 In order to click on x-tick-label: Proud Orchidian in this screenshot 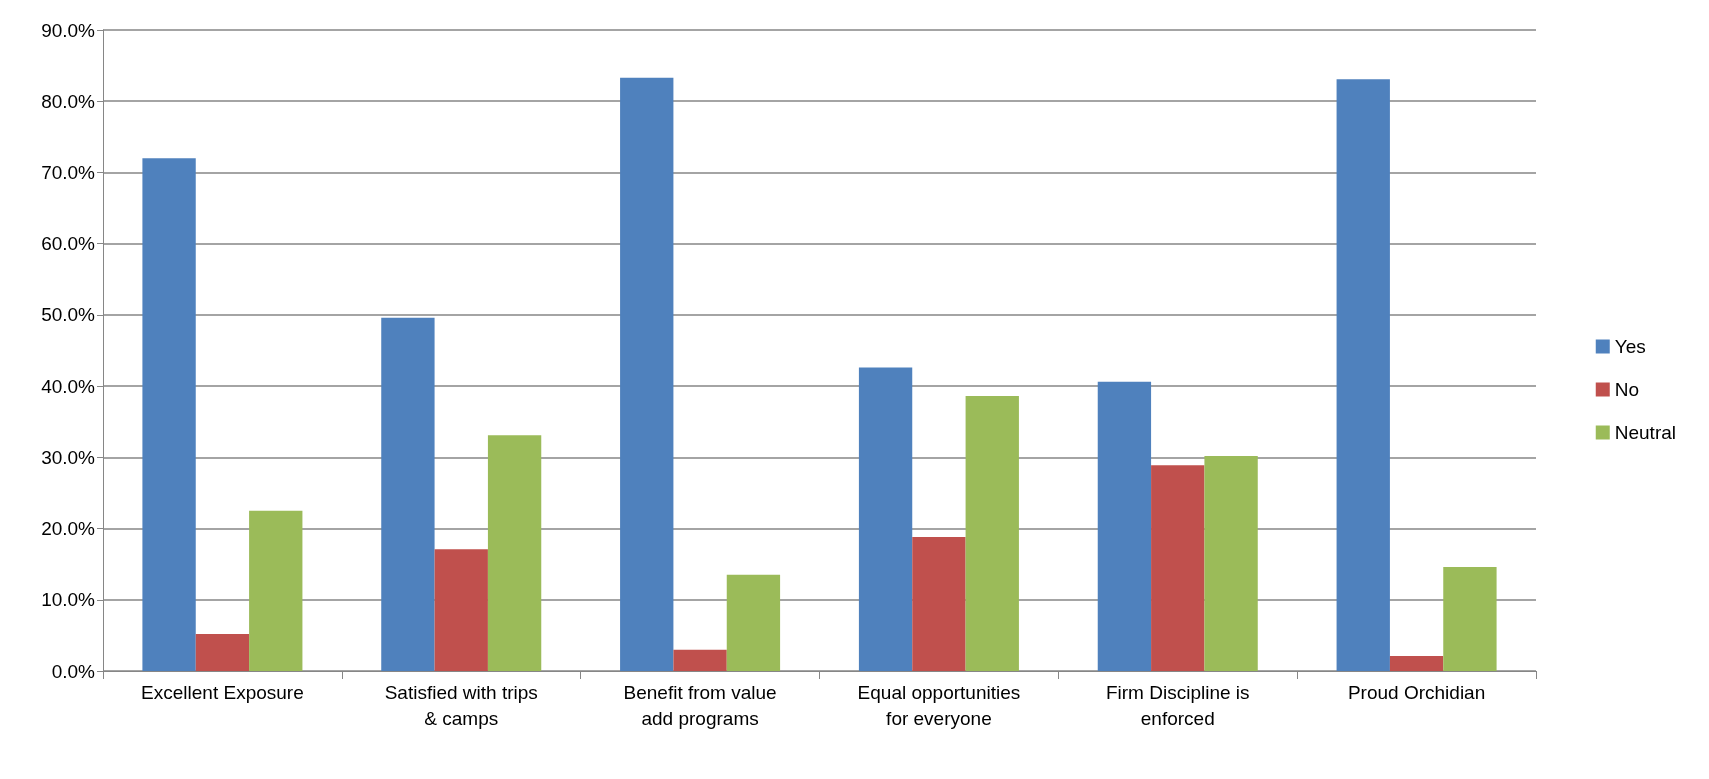, I will do `click(1416, 692)`.